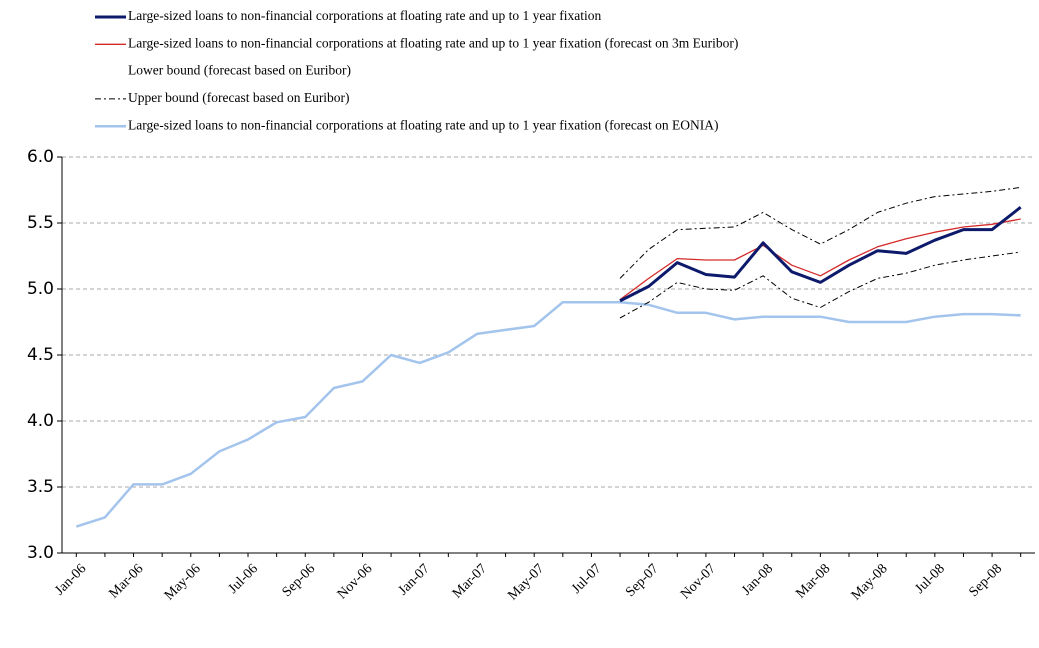 This screenshot has width=1039, height=648. I want to click on x-tick-label: Sep-08, so click(985, 580).